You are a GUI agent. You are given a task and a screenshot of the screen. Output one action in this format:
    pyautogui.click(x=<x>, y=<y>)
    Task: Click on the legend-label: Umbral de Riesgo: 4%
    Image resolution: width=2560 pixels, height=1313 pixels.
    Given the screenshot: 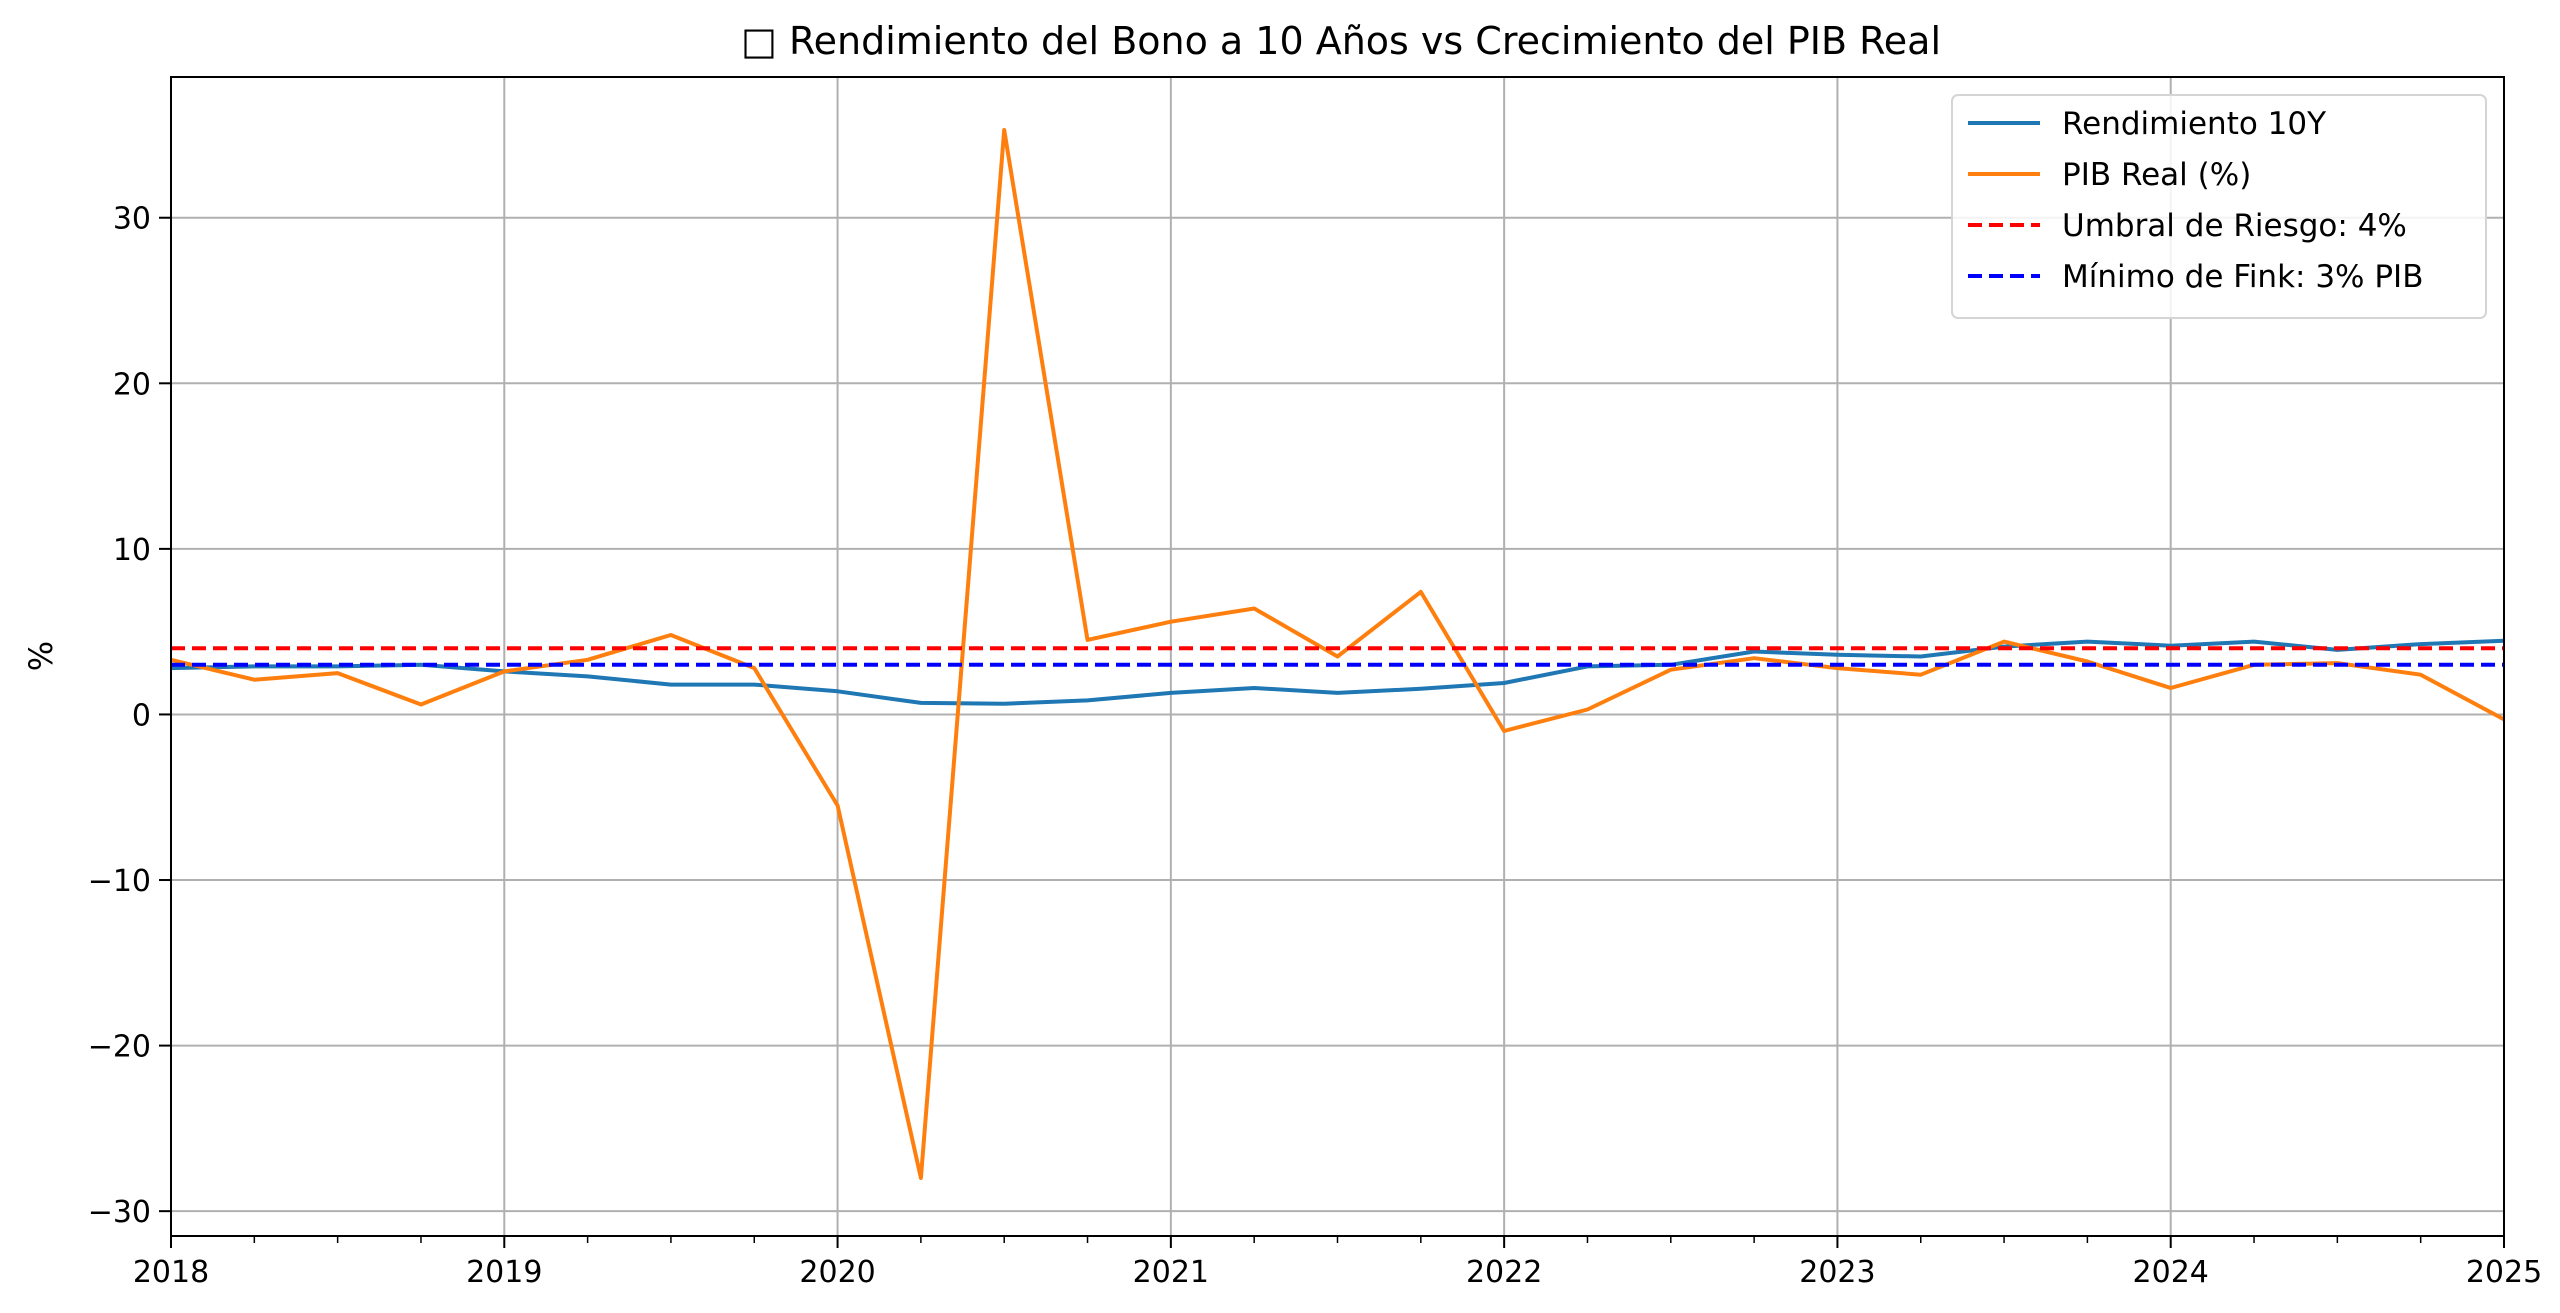 What is the action you would take?
    pyautogui.click(x=2234, y=226)
    